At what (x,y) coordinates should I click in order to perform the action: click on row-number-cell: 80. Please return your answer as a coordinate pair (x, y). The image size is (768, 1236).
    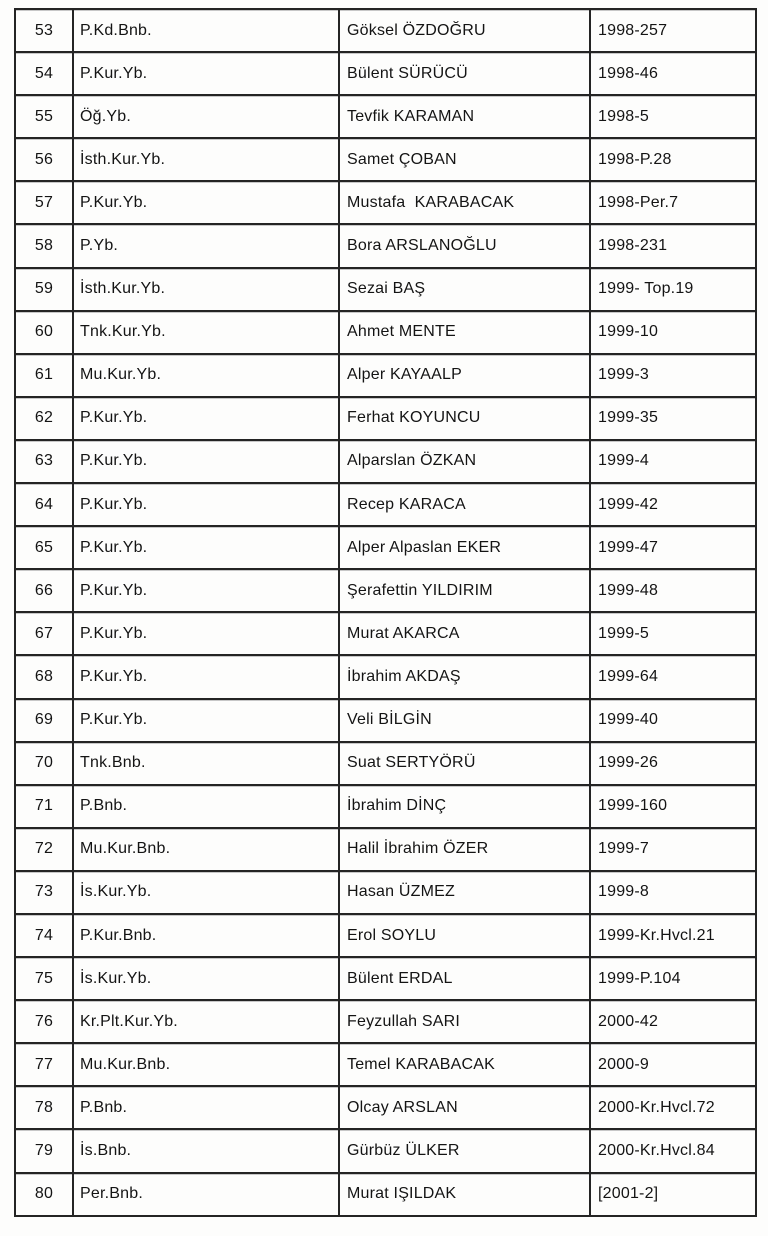
    Looking at the image, I should click on (44, 1194).